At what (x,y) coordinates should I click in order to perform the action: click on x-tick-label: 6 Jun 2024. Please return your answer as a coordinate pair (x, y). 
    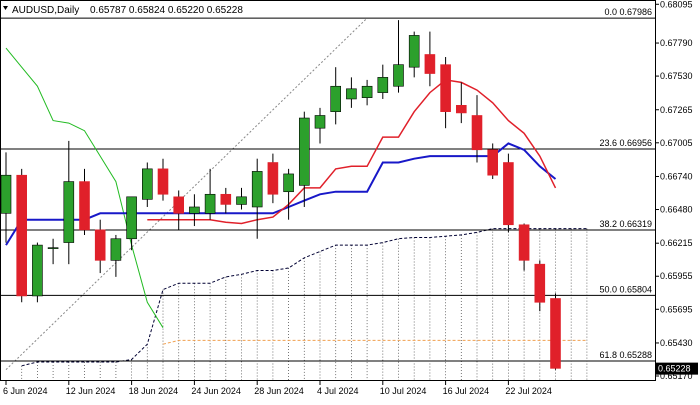
    Looking at the image, I should click on (25, 391).